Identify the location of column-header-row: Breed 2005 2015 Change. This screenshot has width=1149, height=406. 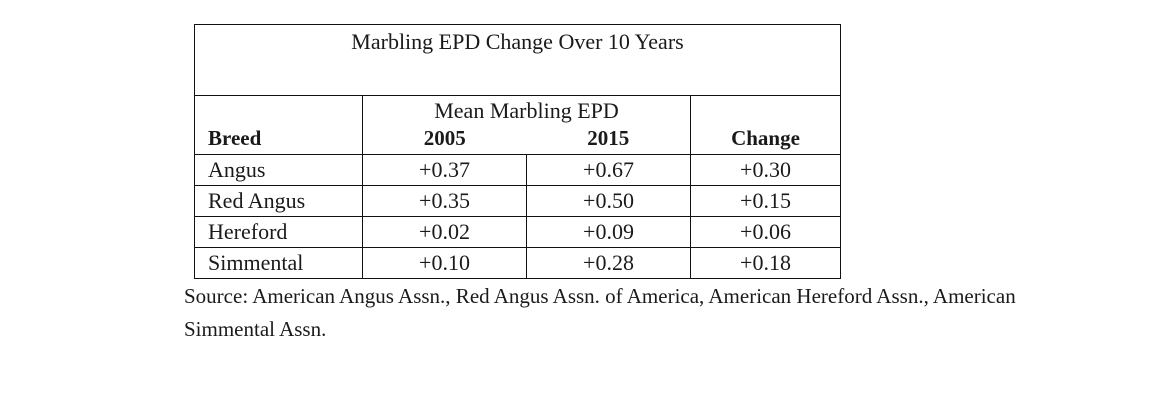
(517, 138).